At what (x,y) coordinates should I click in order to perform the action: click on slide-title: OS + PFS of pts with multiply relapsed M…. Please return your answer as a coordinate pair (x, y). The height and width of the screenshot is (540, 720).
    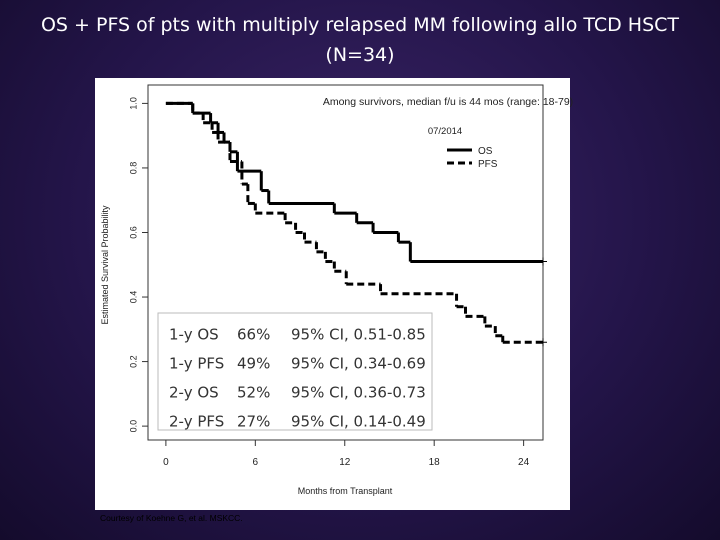
    Looking at the image, I should click on (360, 25).